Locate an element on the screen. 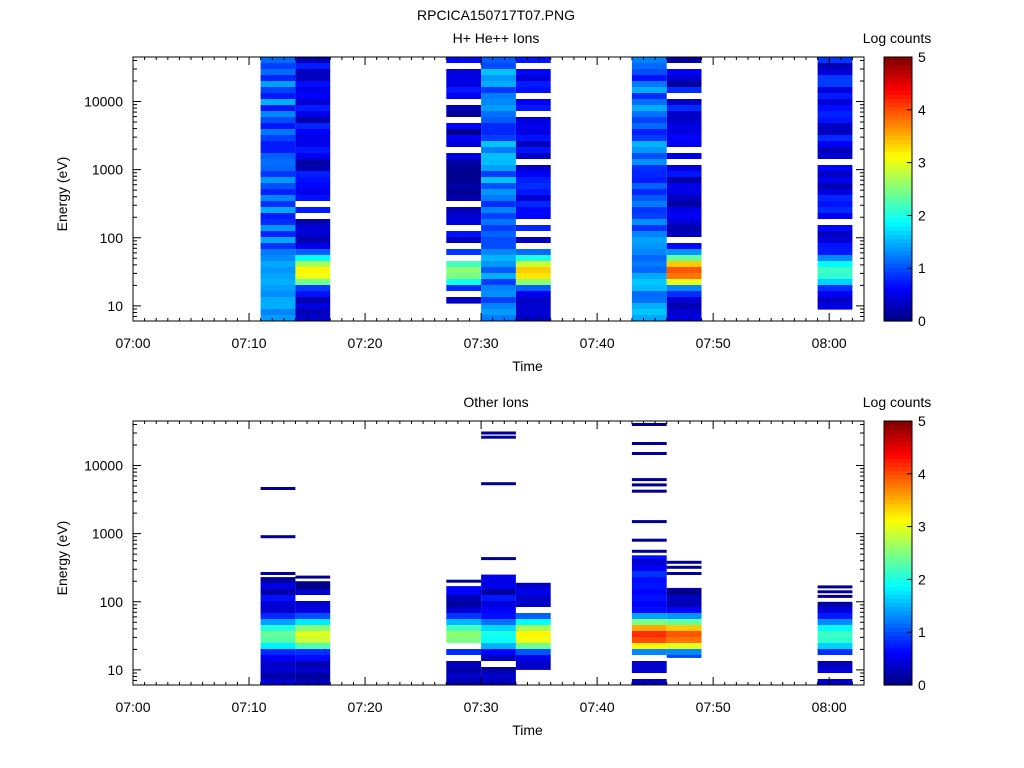  y-tick-label: 100 is located at coordinates (112, 238).